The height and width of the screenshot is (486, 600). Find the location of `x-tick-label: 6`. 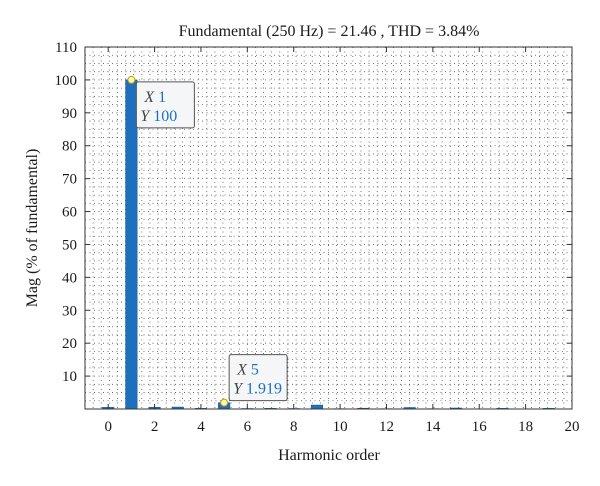

x-tick-label: 6 is located at coordinates (248, 427).